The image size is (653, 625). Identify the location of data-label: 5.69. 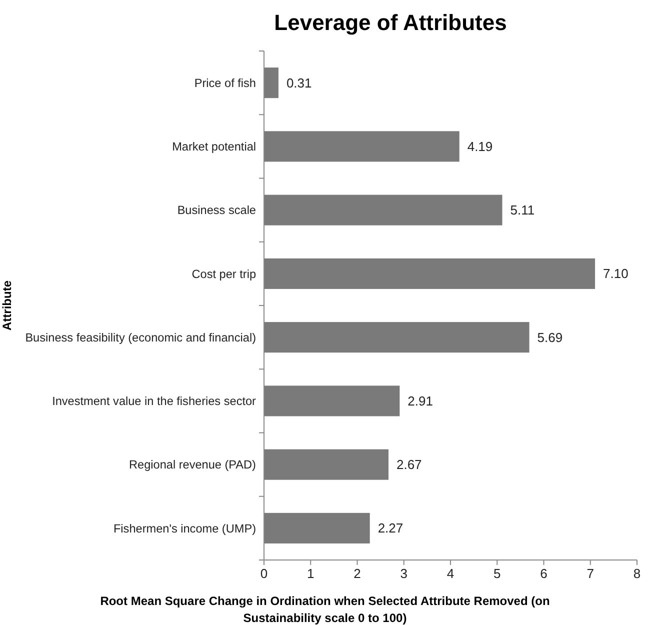
(550, 337).